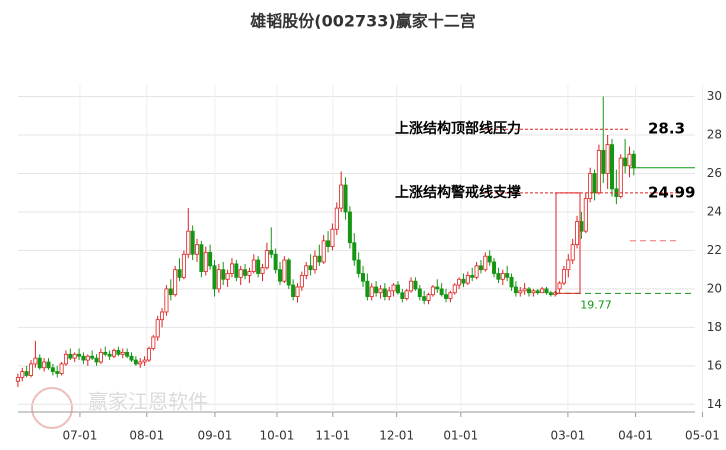  Describe the element at coordinates (714, 173) in the screenshot. I see `y-tick-label: 26` at that location.